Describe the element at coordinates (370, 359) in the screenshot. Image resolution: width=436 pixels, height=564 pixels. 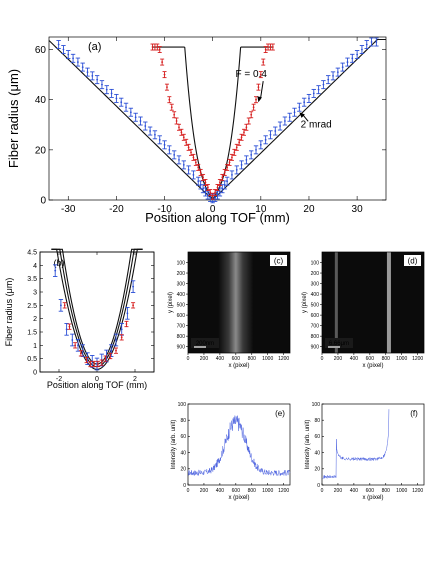
I see `x-tick-label: 600` at that location.